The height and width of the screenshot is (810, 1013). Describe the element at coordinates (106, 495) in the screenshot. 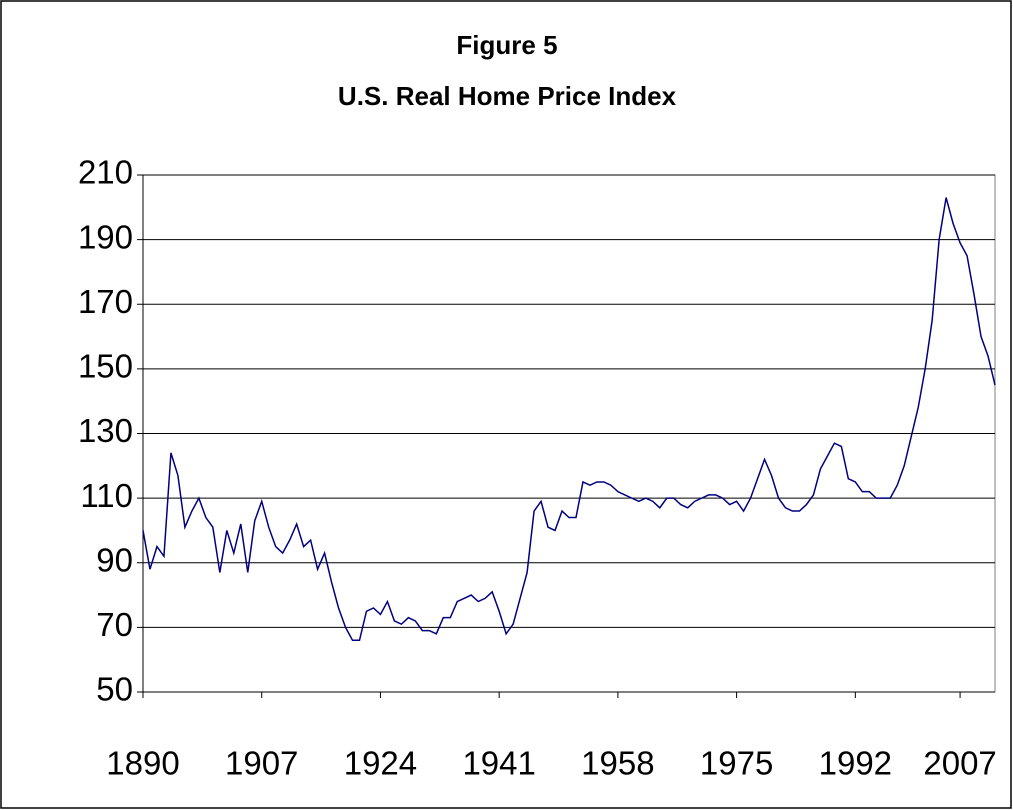

I see `y-tick-label: 110` at that location.